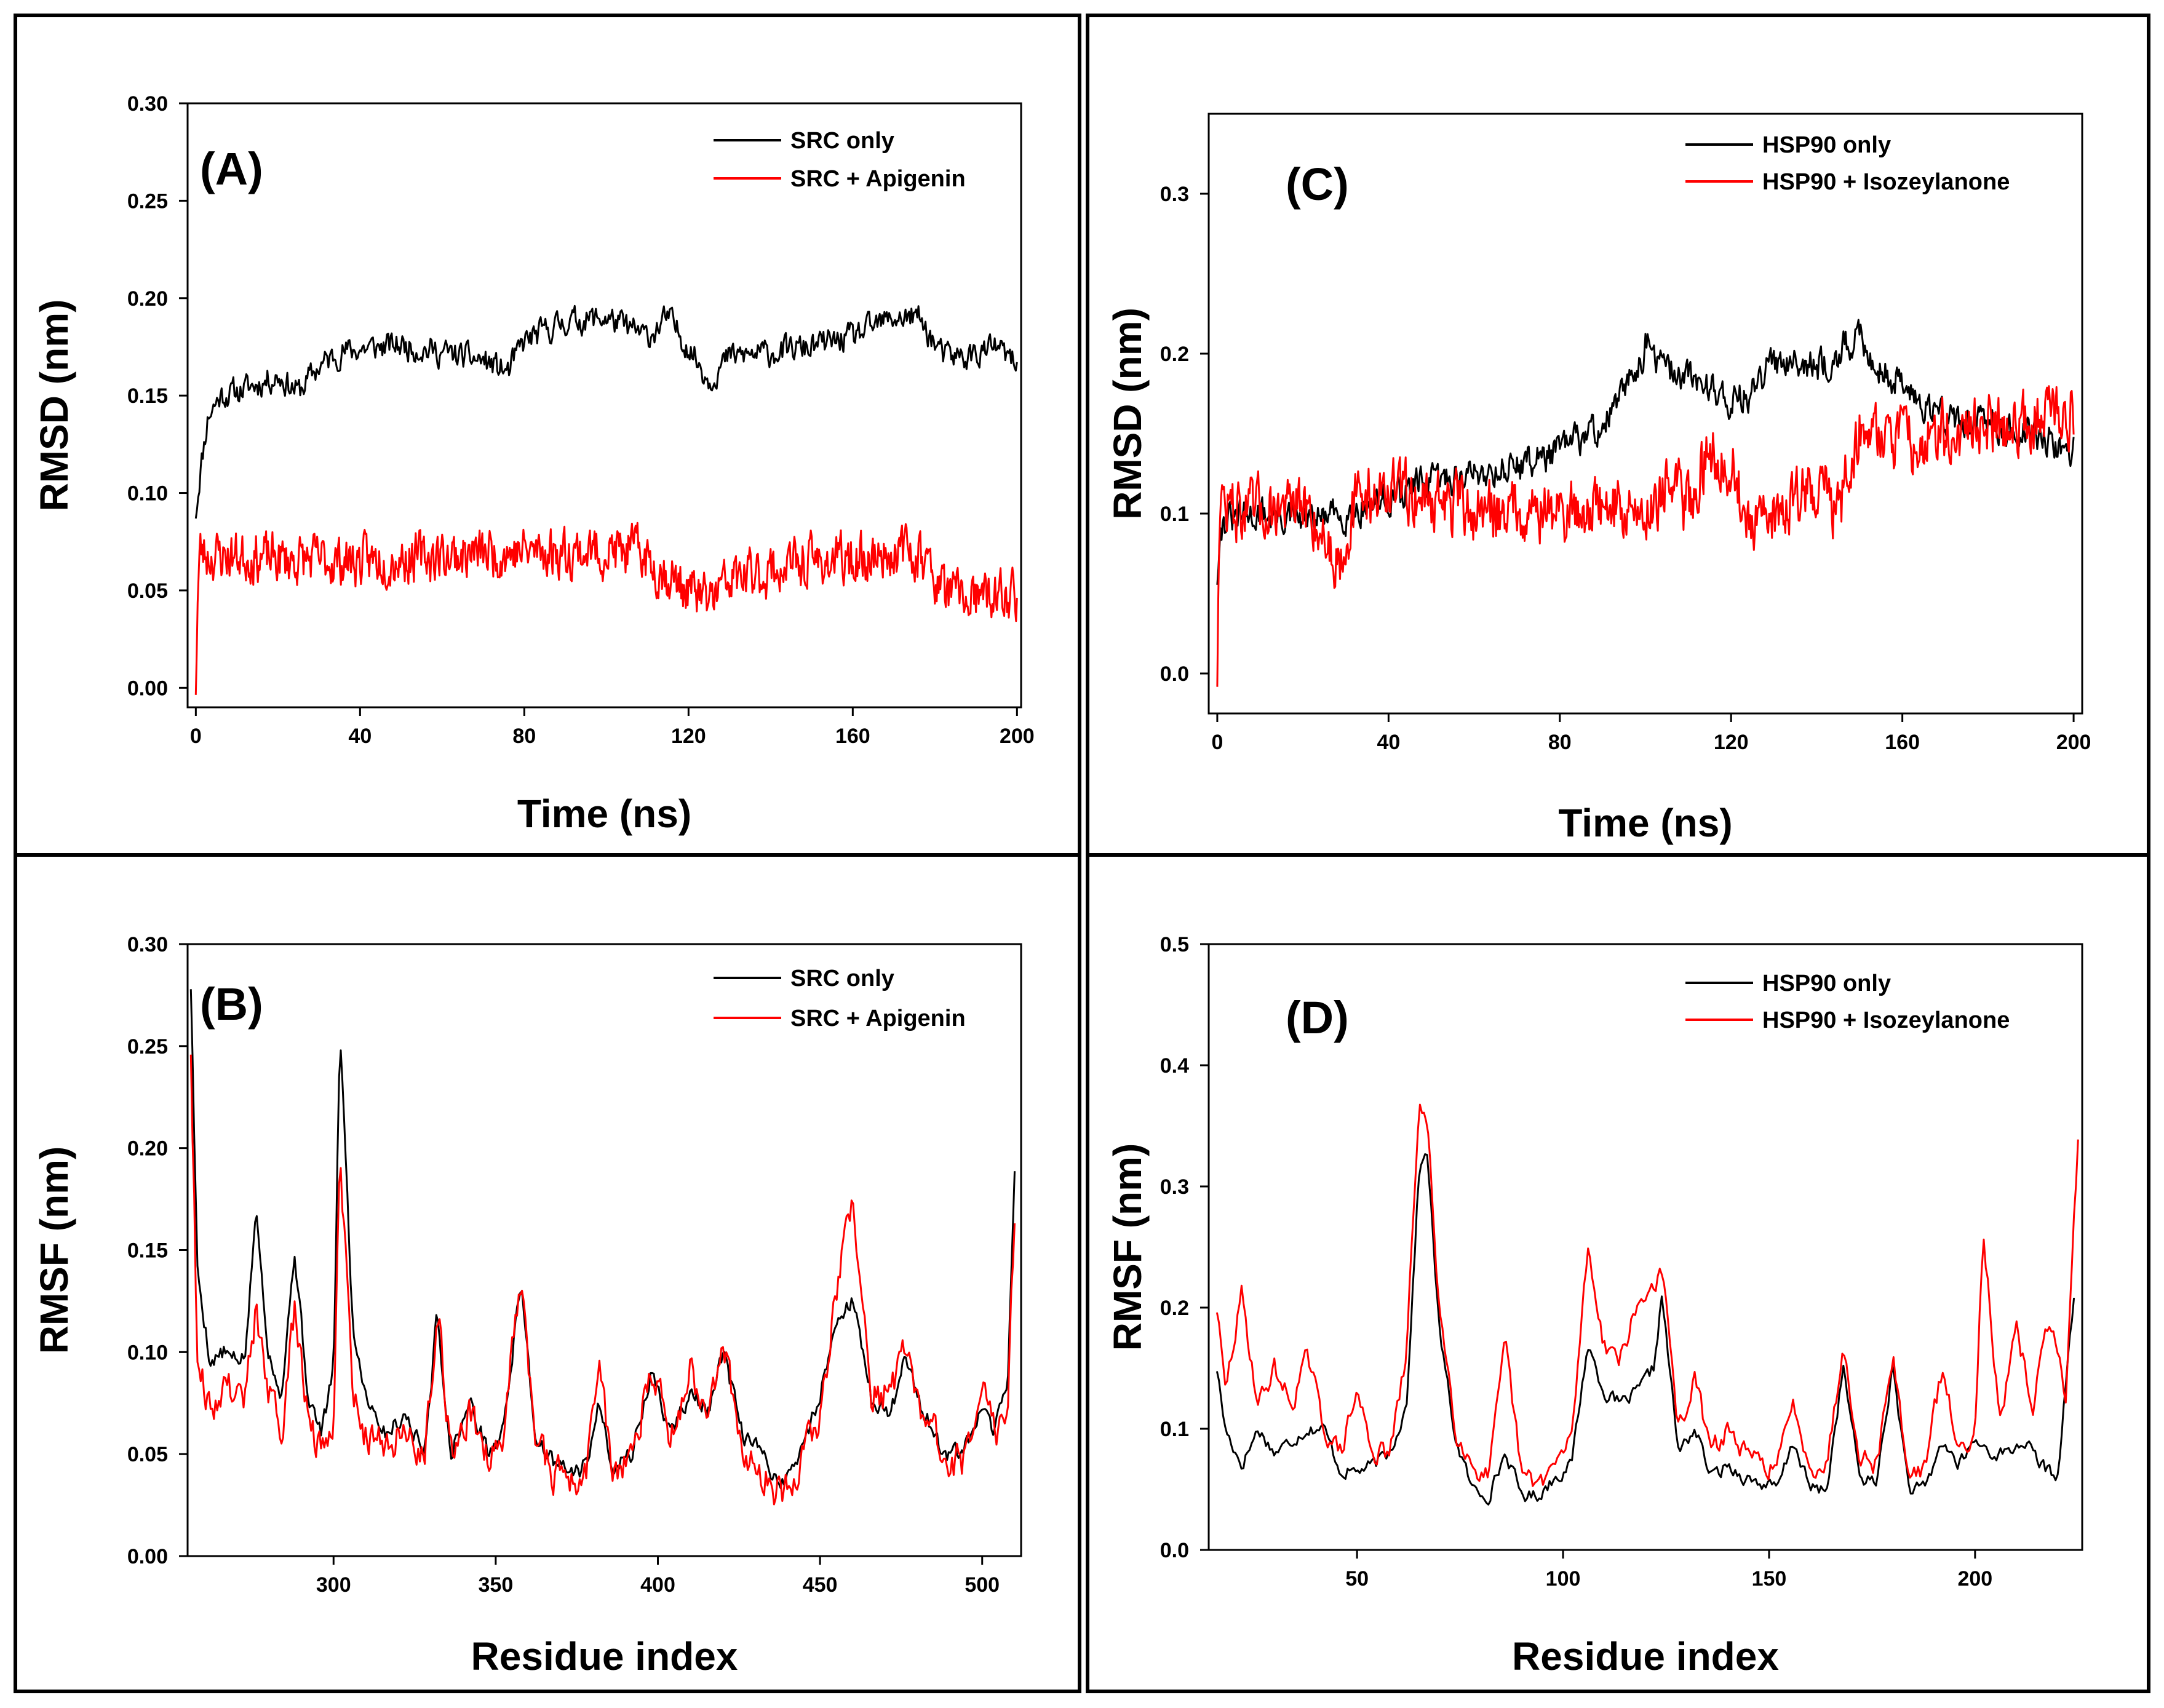  I want to click on x-tick-label: 300, so click(333, 1585).